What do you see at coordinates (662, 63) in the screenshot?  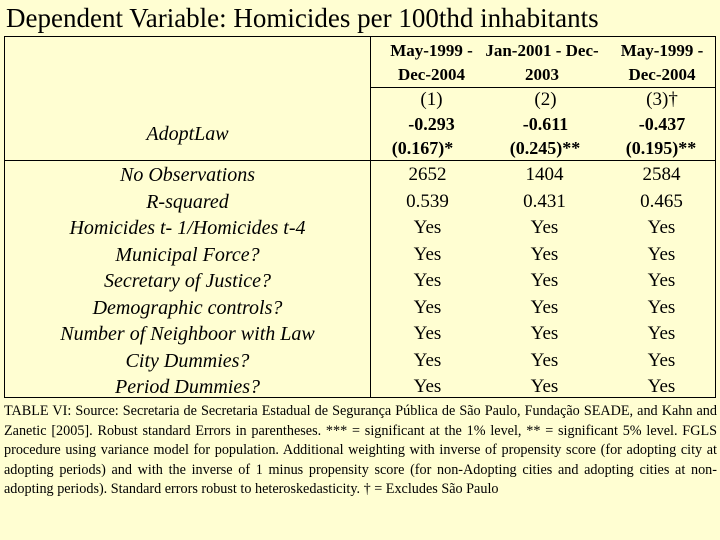 I see `column-header-3: May-1999 - Dec-2004` at bounding box center [662, 63].